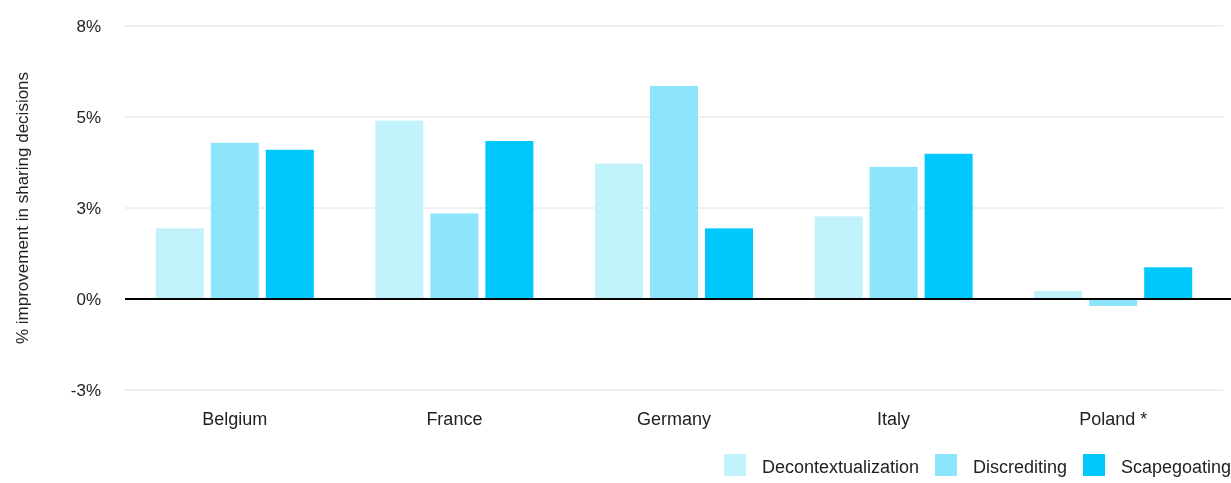 This screenshot has width=1231, height=483. Describe the element at coordinates (1176, 467) in the screenshot. I see `legend-label: Scapegoating` at that location.